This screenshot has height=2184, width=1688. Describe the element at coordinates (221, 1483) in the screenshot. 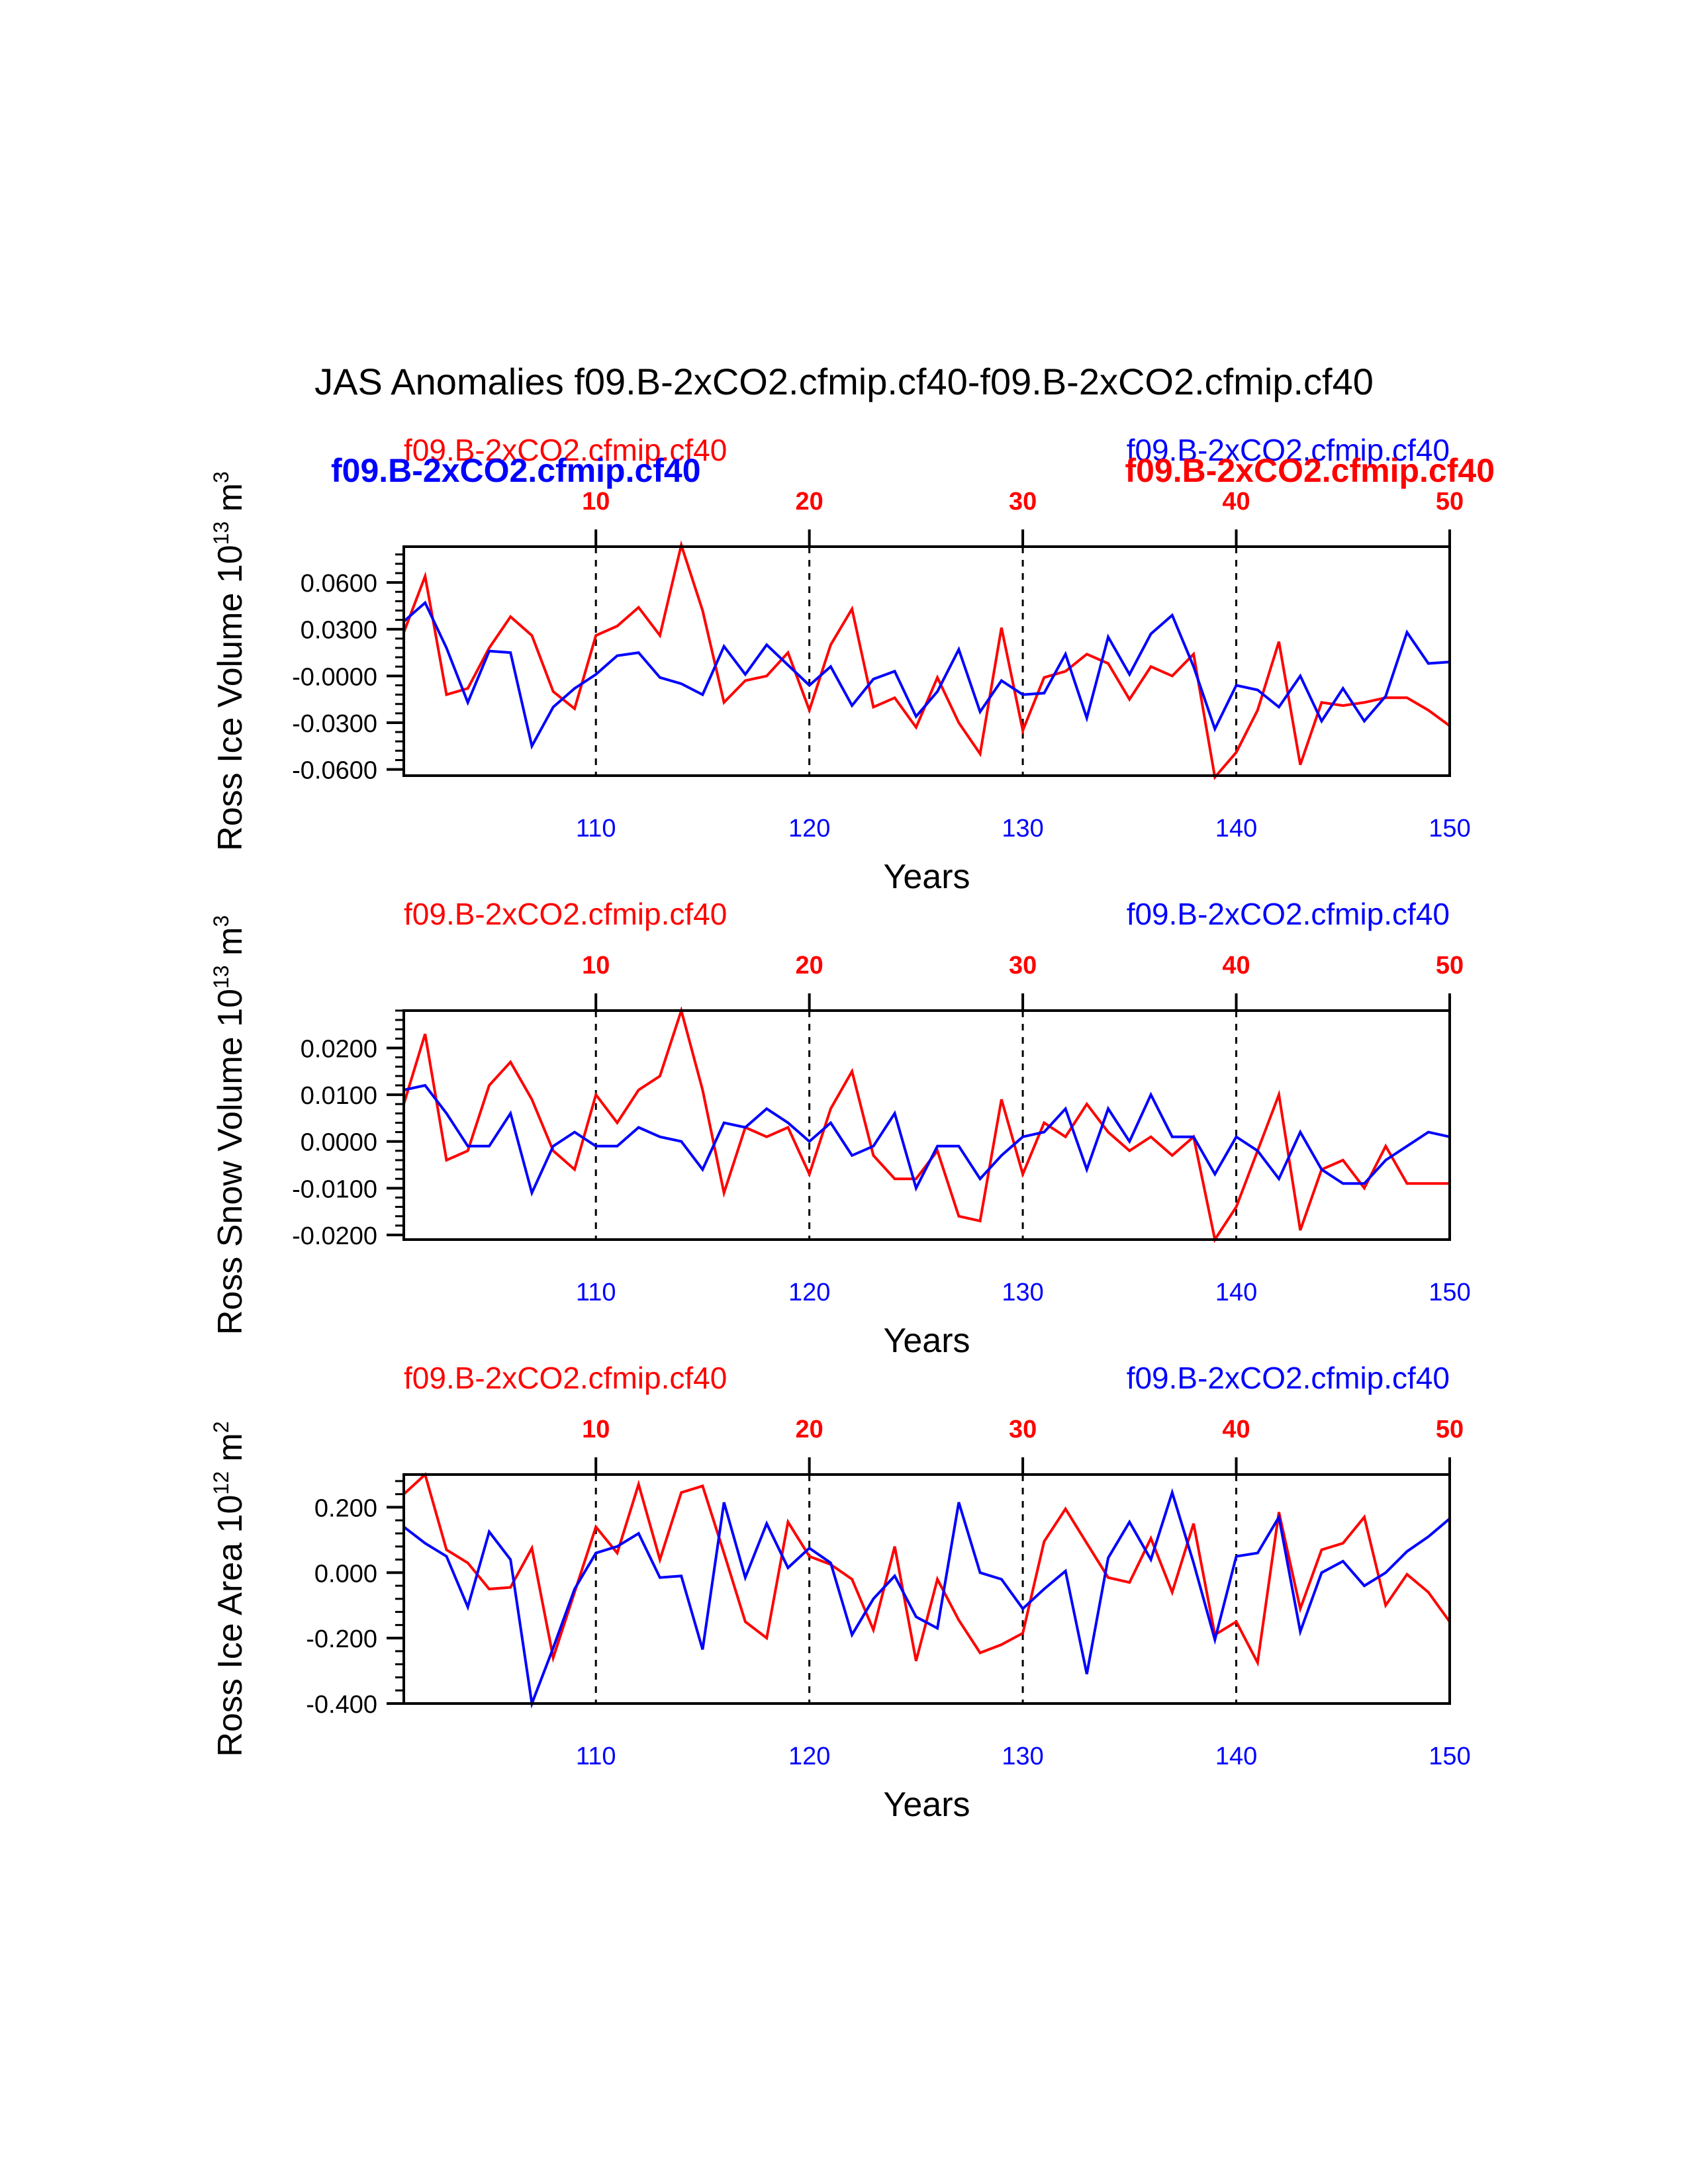

I see `y-axis-title-superscript: 12` at that location.